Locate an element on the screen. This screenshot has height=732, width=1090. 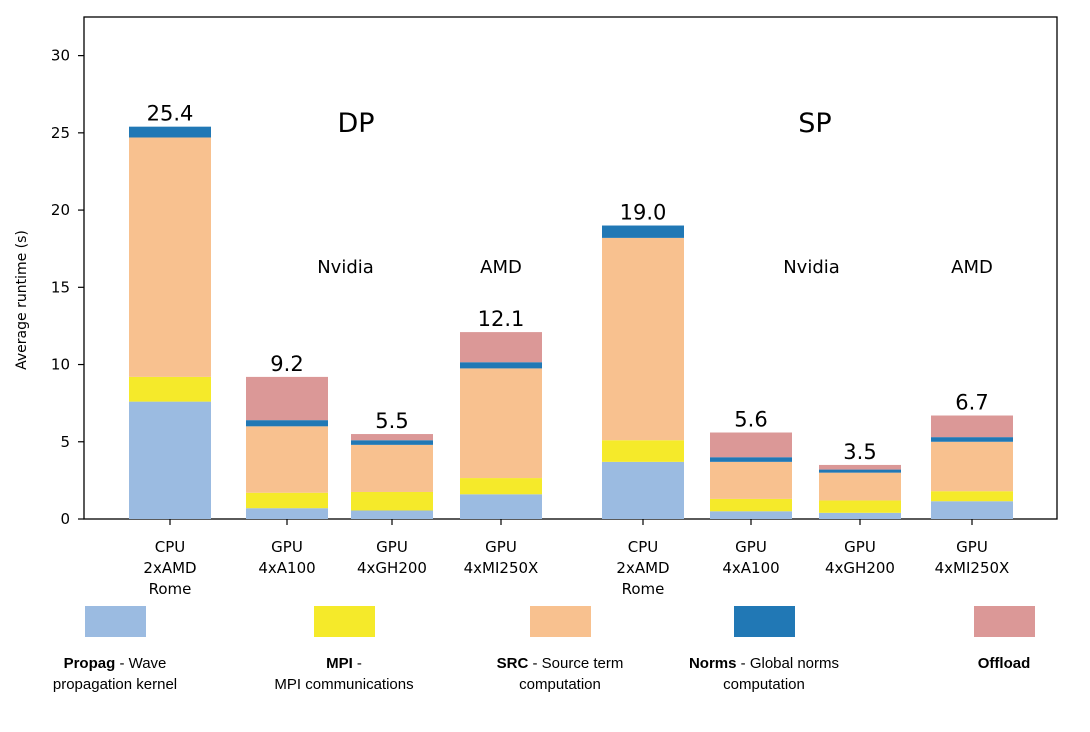
legend-swatch-propag is located at coordinates (115, 621).